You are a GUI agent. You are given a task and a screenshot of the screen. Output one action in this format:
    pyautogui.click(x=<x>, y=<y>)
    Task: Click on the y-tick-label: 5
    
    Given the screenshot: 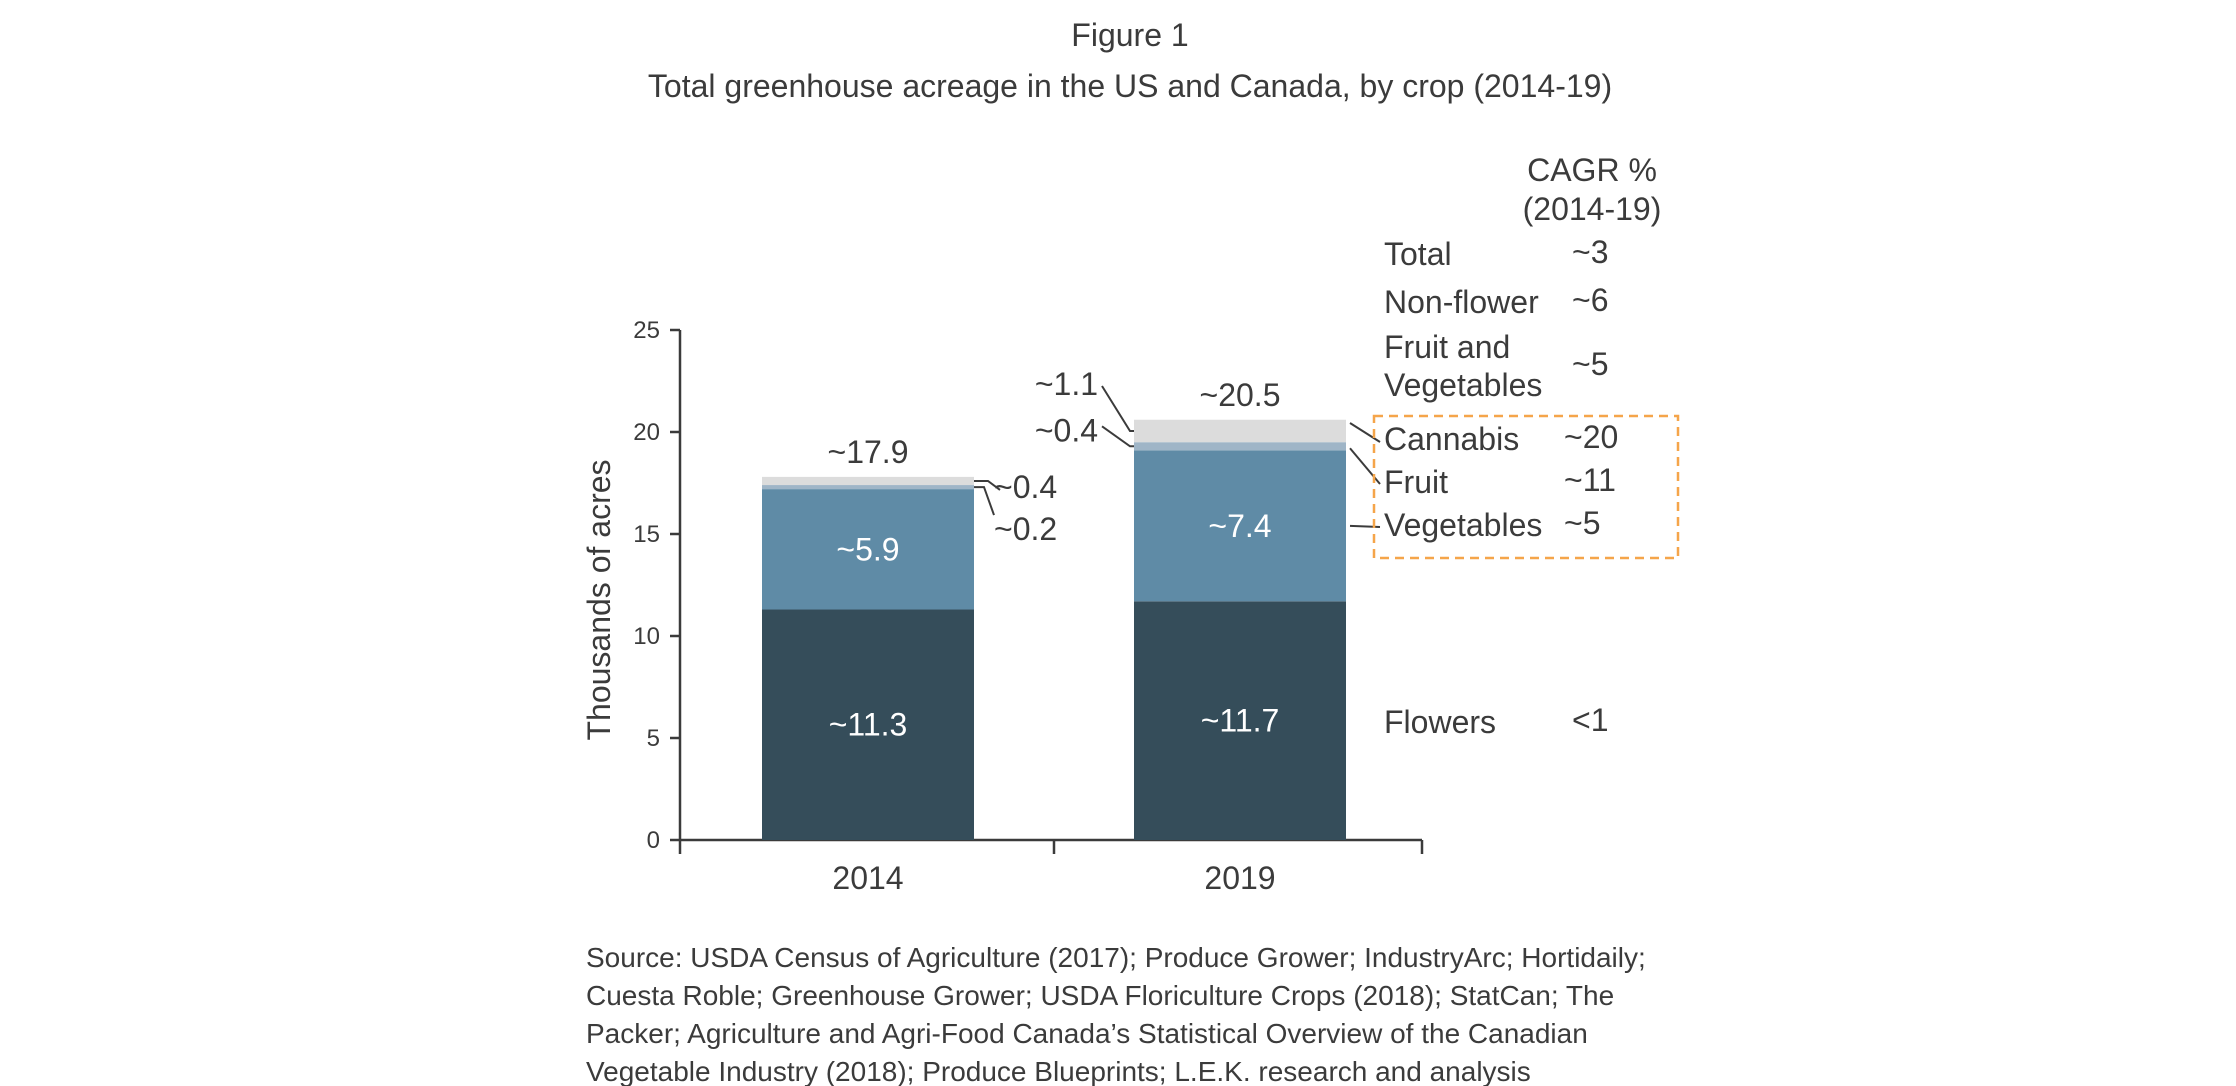 What is the action you would take?
    pyautogui.click(x=653, y=738)
    